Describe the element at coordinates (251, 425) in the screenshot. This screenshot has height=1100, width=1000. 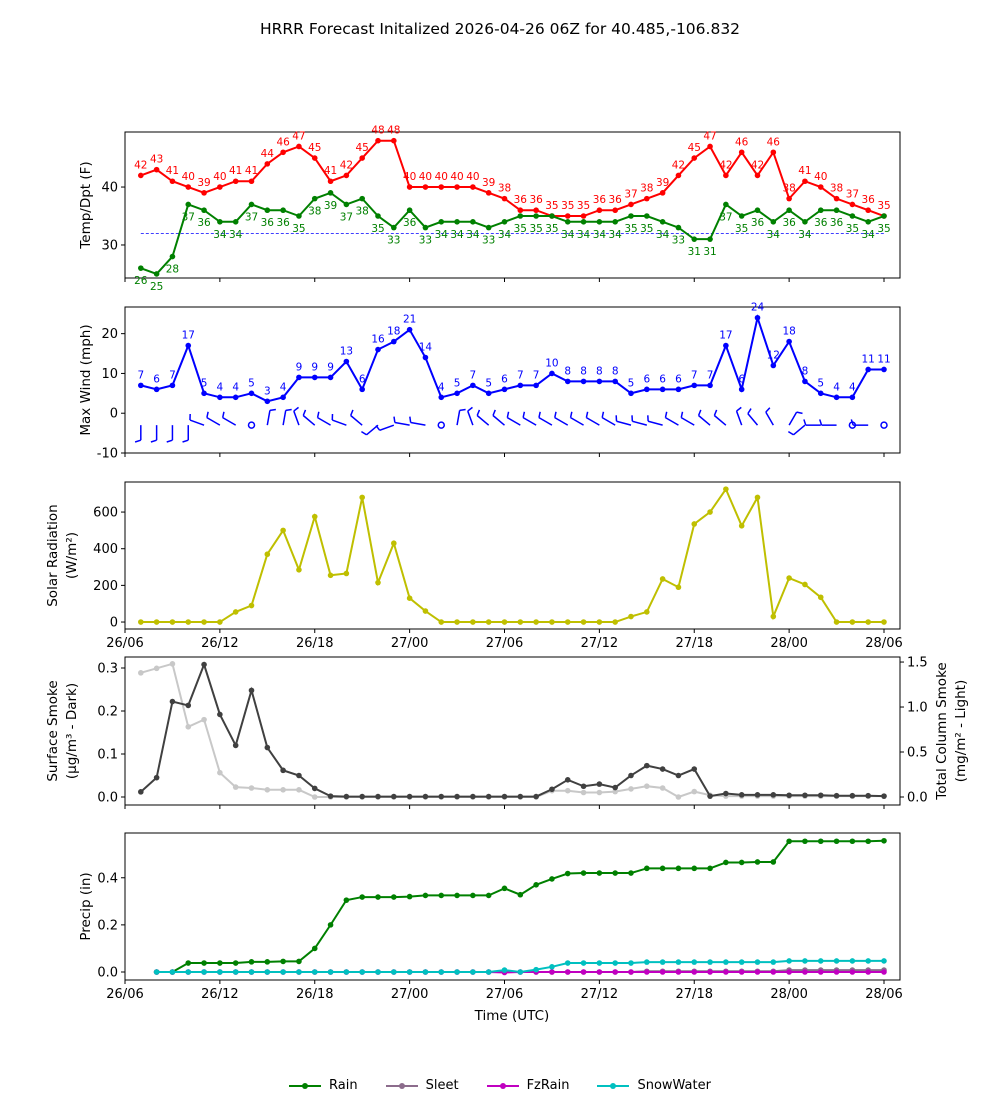
I see `calm-wind-icon` at that location.